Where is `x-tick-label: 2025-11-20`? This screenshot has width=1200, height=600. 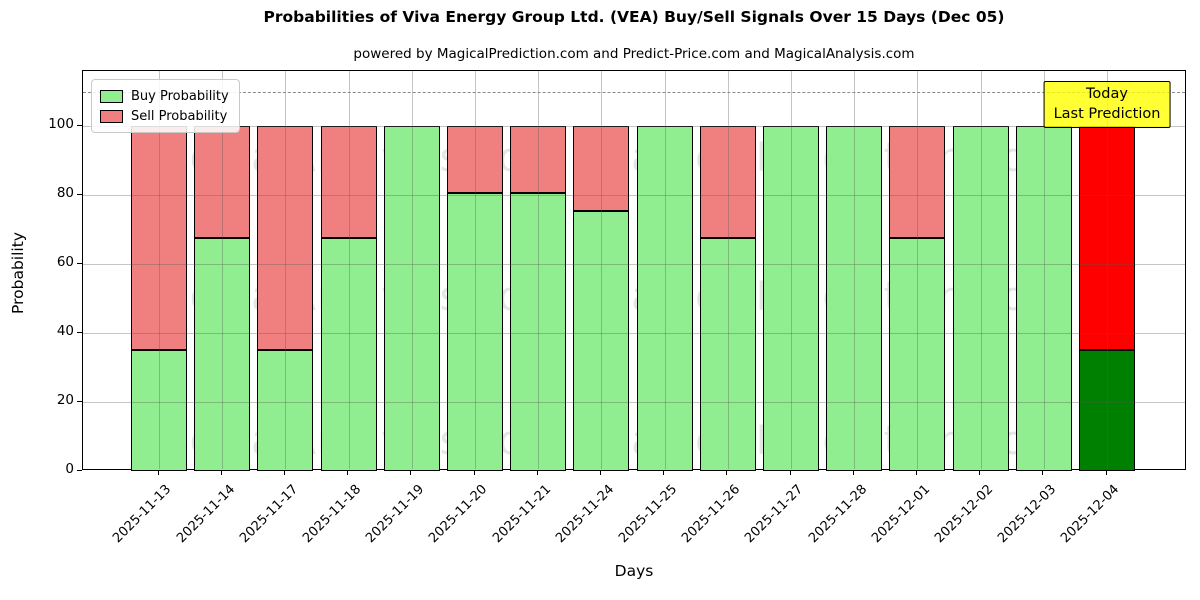
x-tick-label: 2025-11-20 is located at coordinates (458, 514).